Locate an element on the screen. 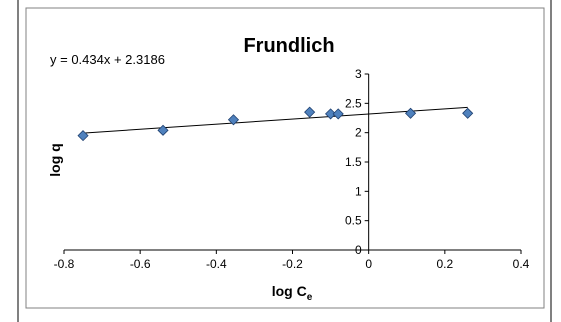 Image resolution: width=561 pixels, height=322 pixels. y-tick-label: 3 is located at coordinates (358, 74).